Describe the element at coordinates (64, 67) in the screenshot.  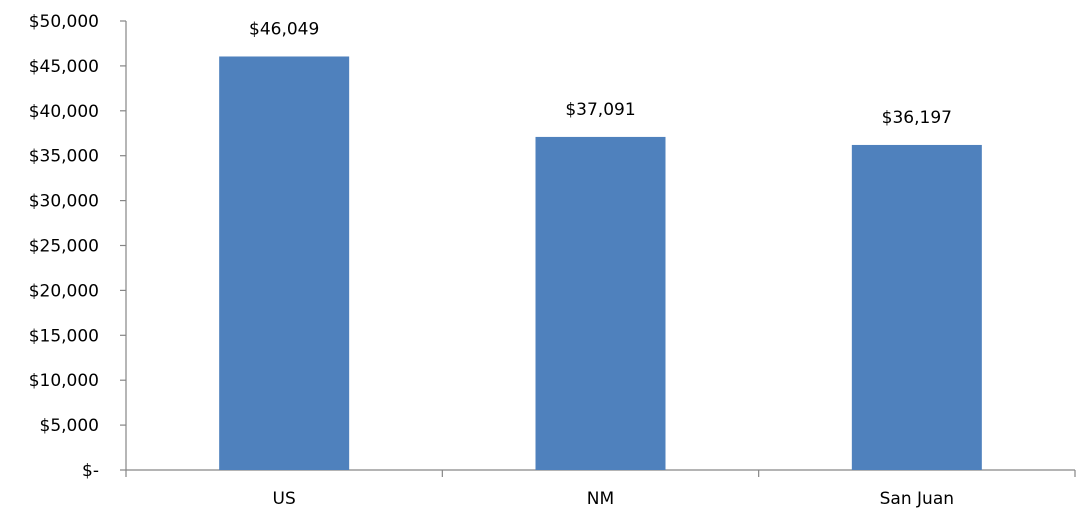
I see `y-tick-label: $45,000` at that location.